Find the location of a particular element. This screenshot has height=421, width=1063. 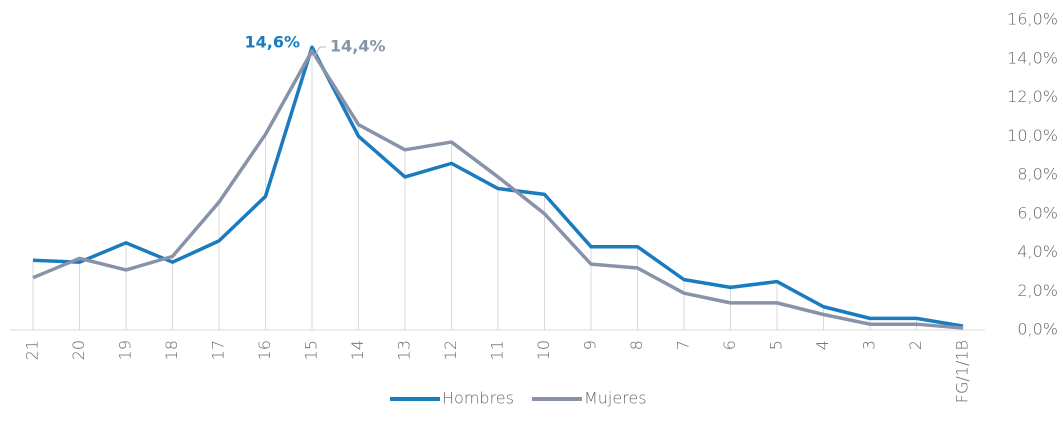

x-tick-label: 5 is located at coordinates (776, 345).